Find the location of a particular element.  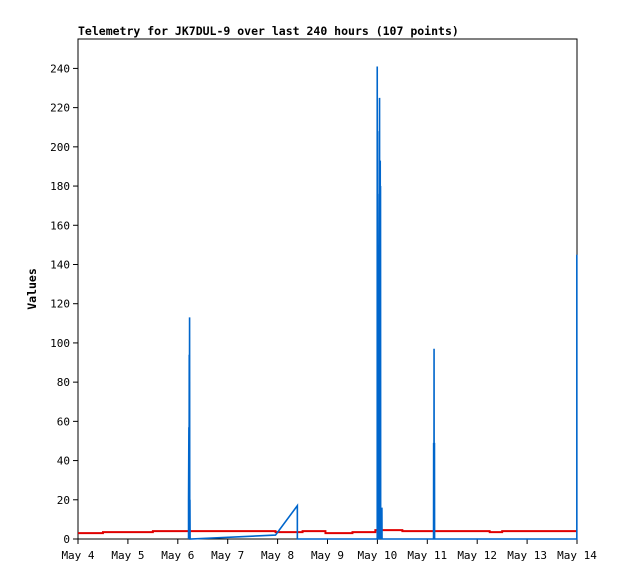

y-axis-ticks: 0 20 40 60 80 100 120 140 160 180 200 220 240 is located at coordinates (64, 304).